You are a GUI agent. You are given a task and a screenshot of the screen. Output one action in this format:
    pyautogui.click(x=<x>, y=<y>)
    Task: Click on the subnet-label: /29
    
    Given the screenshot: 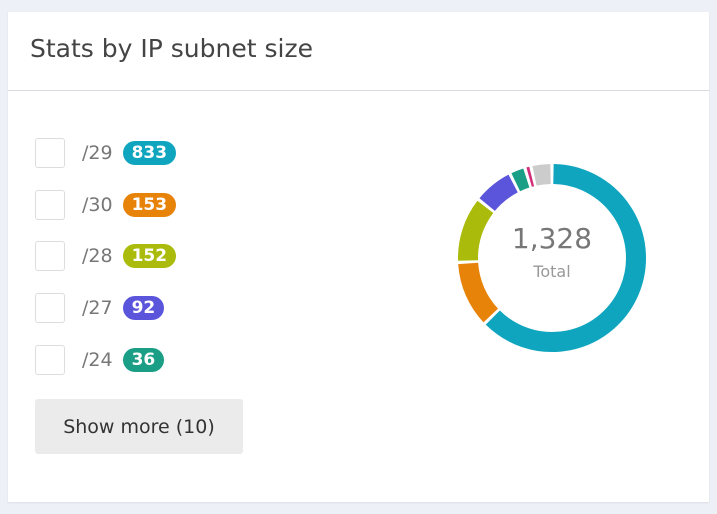 What is the action you would take?
    pyautogui.click(x=97, y=153)
    